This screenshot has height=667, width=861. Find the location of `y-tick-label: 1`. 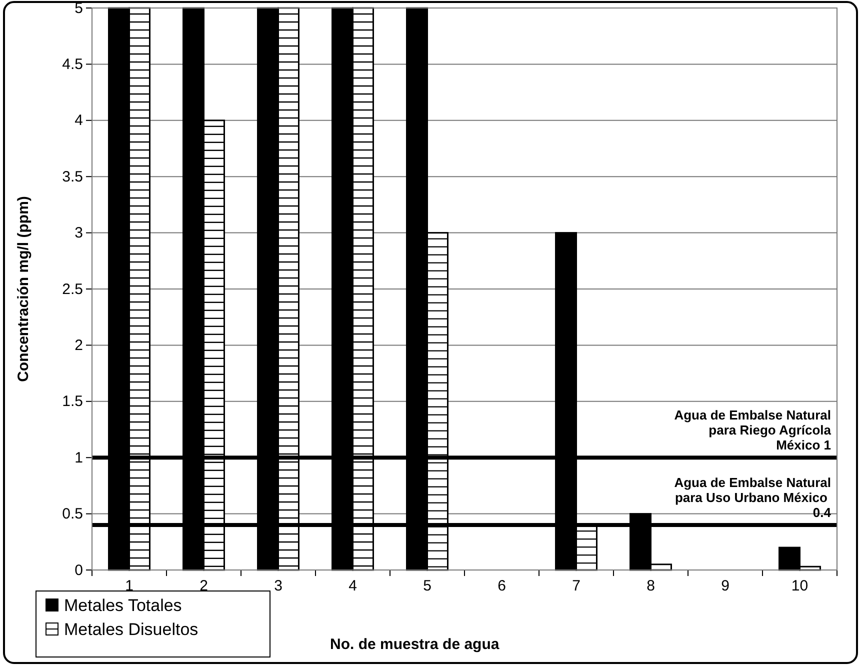

y-tick-label: 1 is located at coordinates (78, 457).